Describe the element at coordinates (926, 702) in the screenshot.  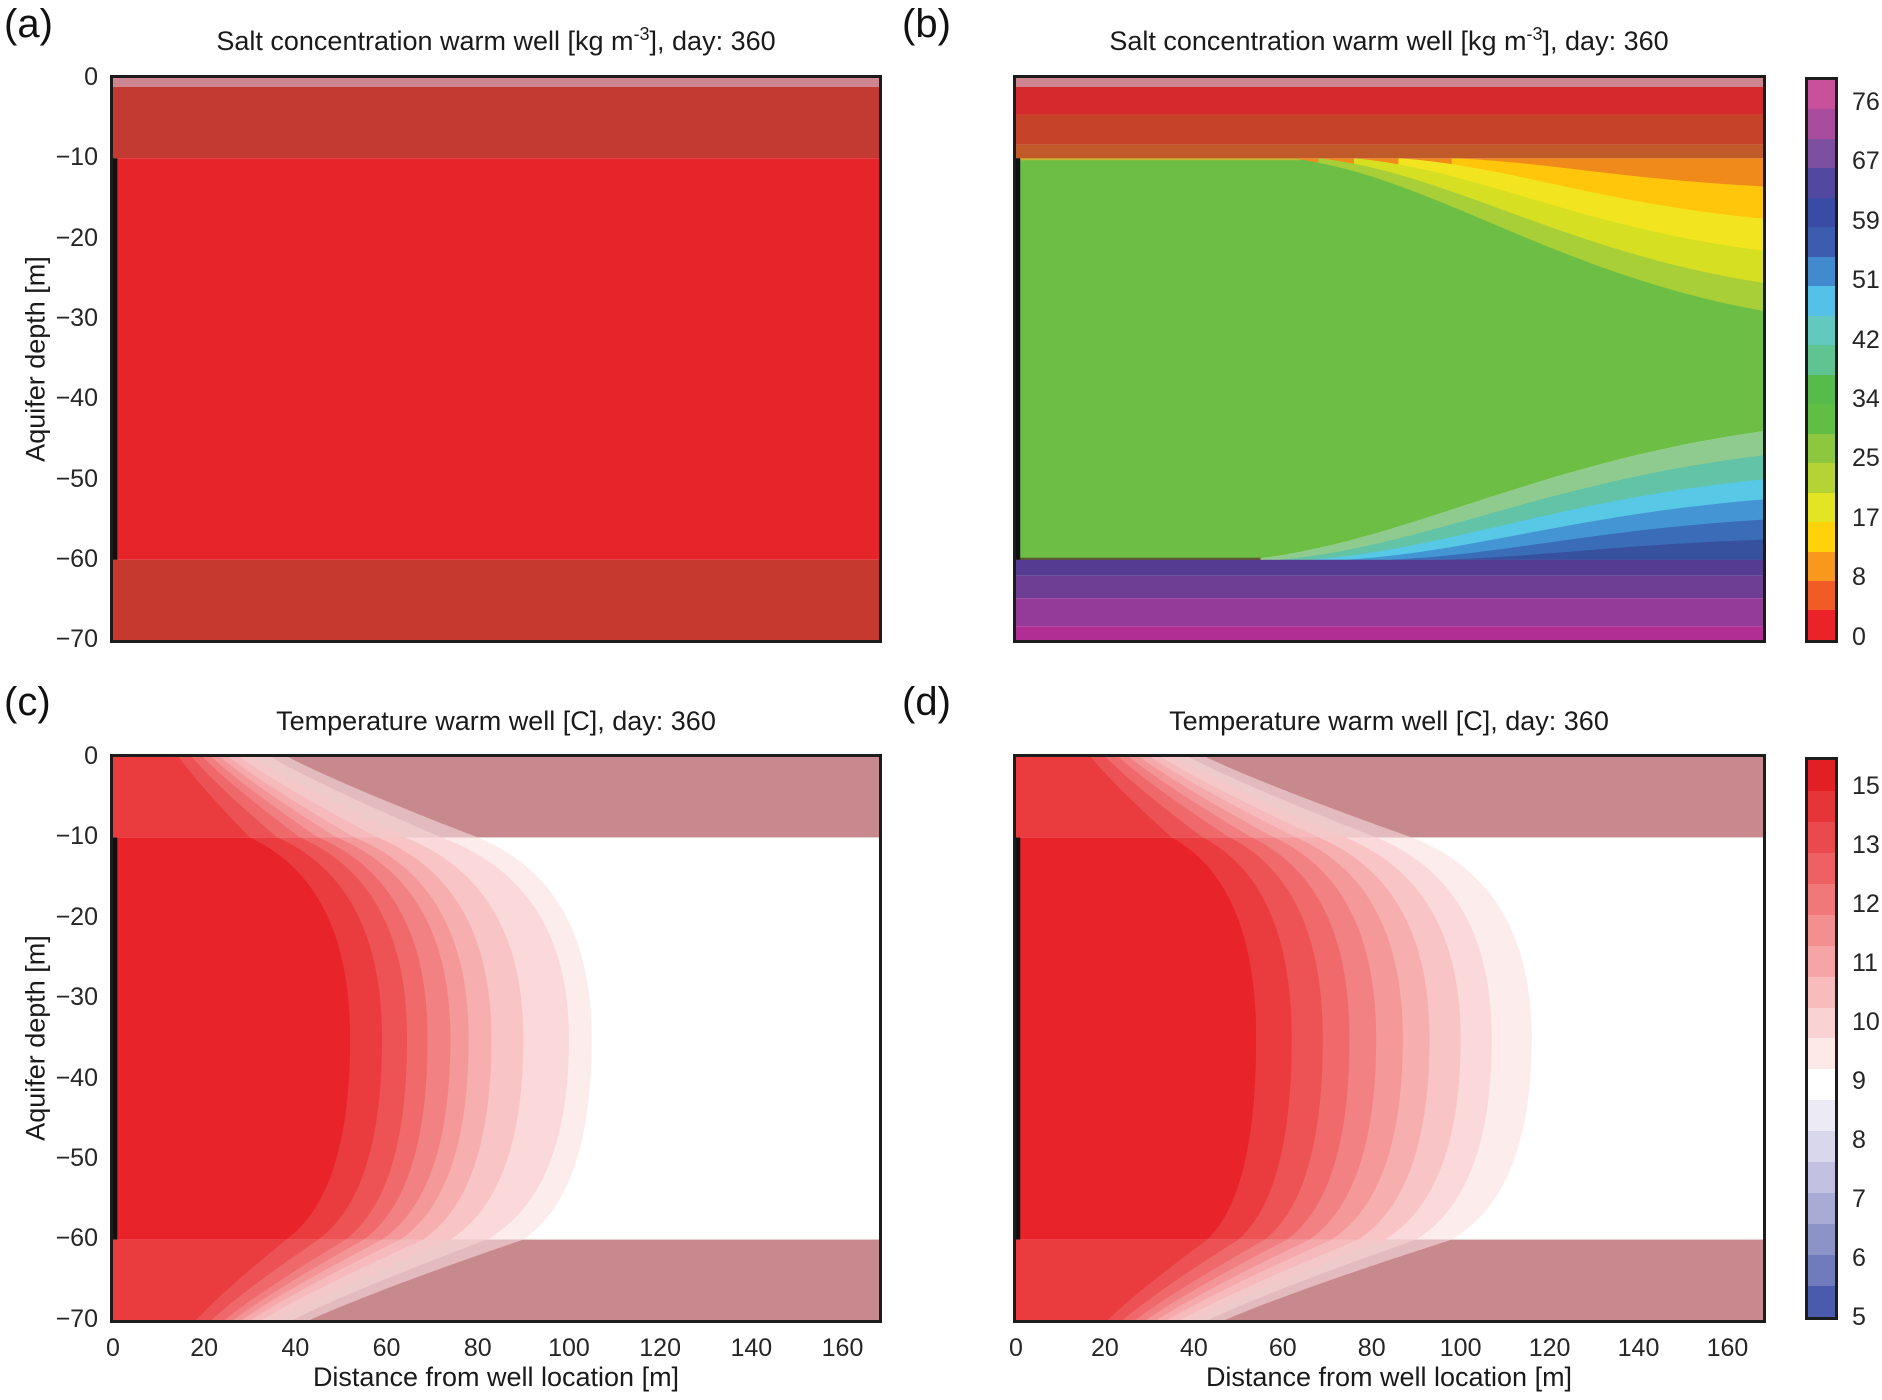
I see `panel-letter-d: (d)` at that location.